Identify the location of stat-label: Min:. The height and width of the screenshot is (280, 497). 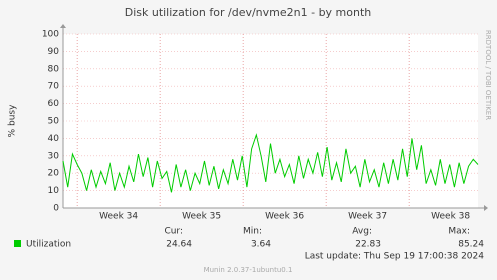
(252, 232).